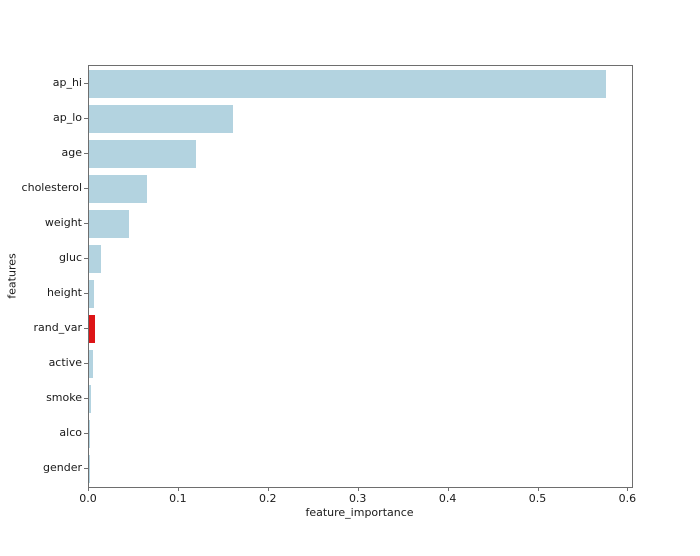 This screenshot has width=700, height=556. Describe the element at coordinates (63, 222) in the screenshot. I see `y-tick-label-weight: weight` at that location.